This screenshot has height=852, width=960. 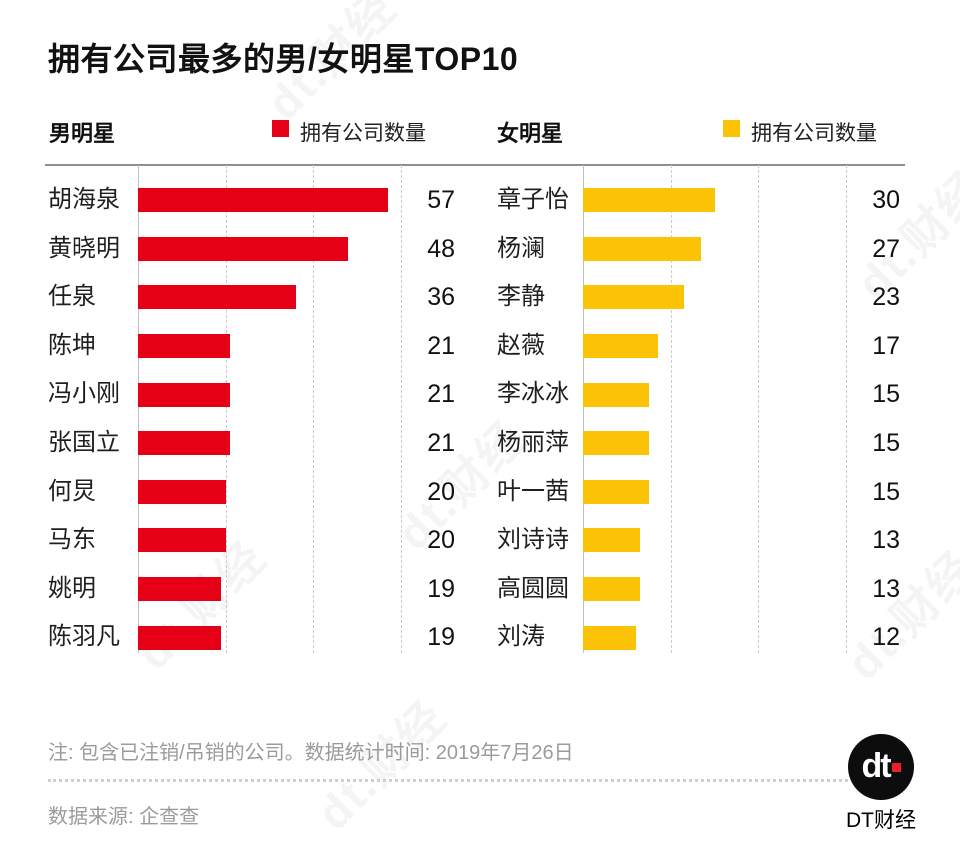 What do you see at coordinates (533, 394) in the screenshot?
I see `bar-label: 李冰冰` at bounding box center [533, 394].